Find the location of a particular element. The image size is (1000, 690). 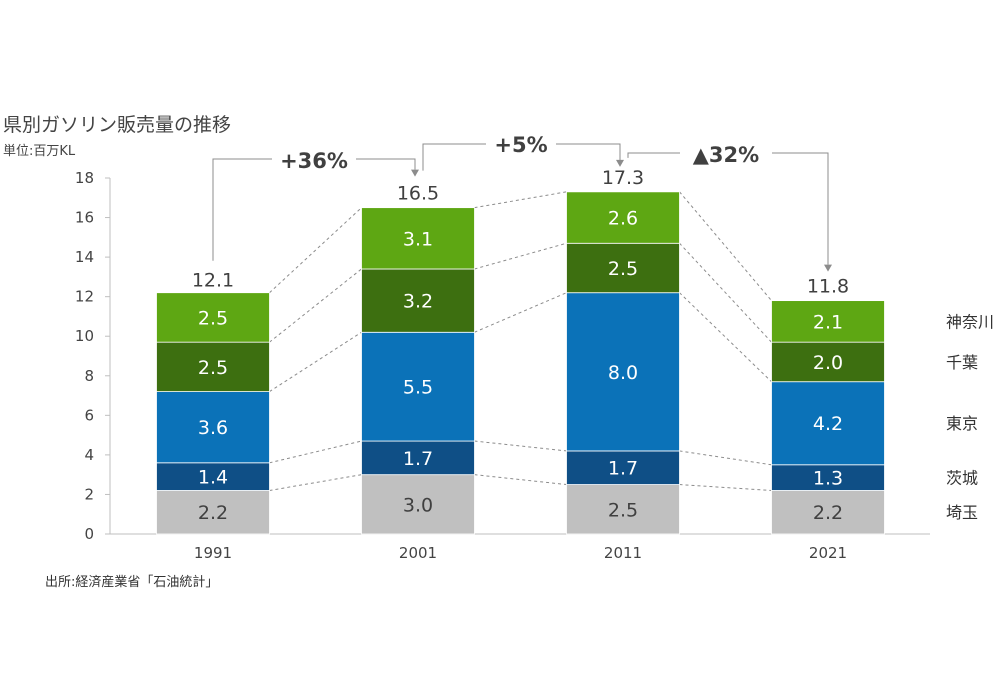

bar-value-label: 3.6 is located at coordinates (213, 428).